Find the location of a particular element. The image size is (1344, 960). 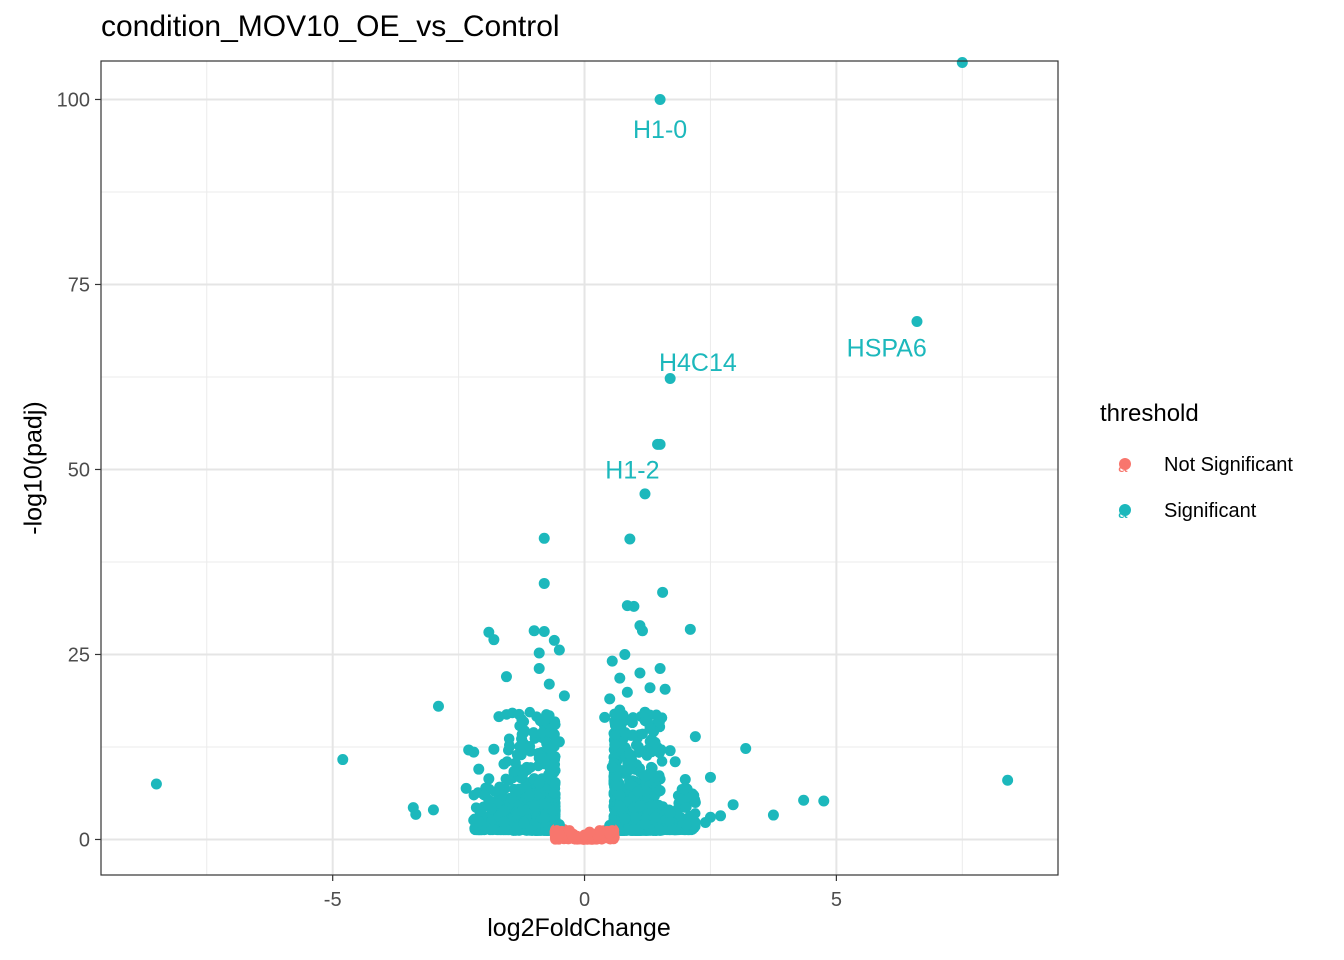

legend-item-significant: a Significant is located at coordinates (1196, 511).